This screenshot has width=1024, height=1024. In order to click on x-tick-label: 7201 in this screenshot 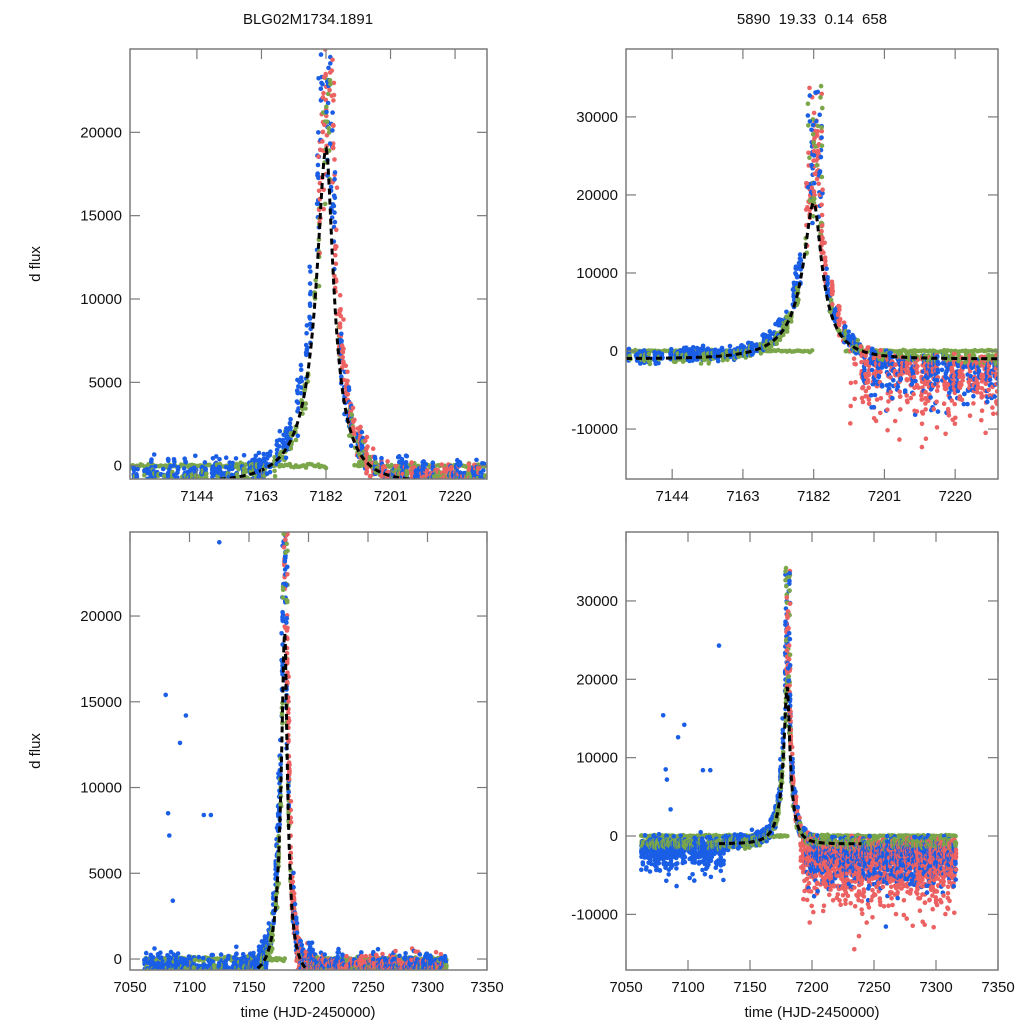, I will do `click(884, 496)`.